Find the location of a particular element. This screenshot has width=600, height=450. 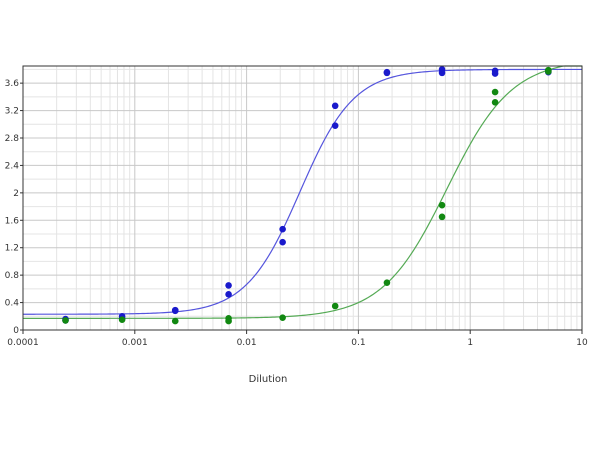

x-tick-label: 0.1 is located at coordinates (358, 343).